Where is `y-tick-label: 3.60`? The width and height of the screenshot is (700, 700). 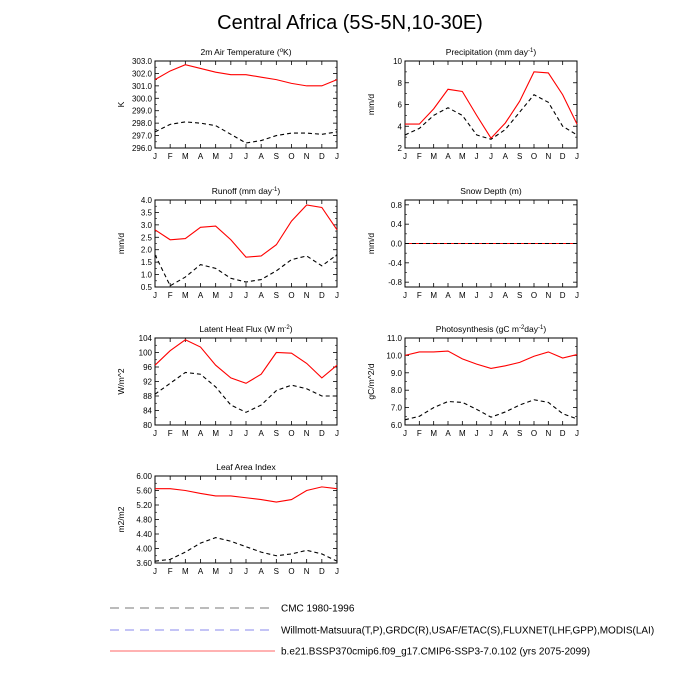 y-tick-label: 3.60 is located at coordinates (144, 563).